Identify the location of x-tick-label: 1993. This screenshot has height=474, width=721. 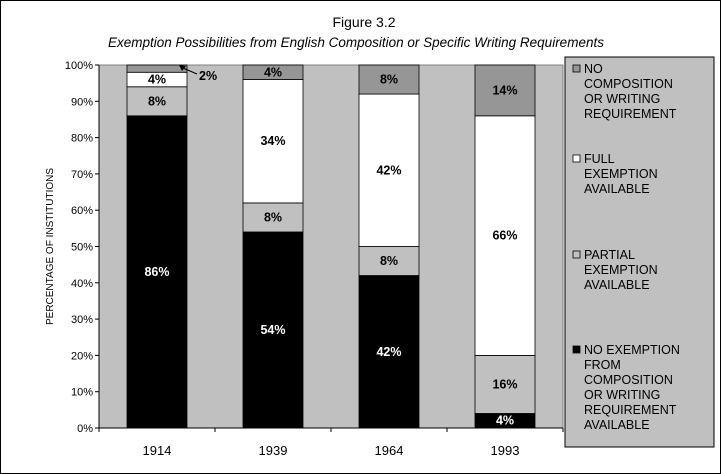
(505, 450).